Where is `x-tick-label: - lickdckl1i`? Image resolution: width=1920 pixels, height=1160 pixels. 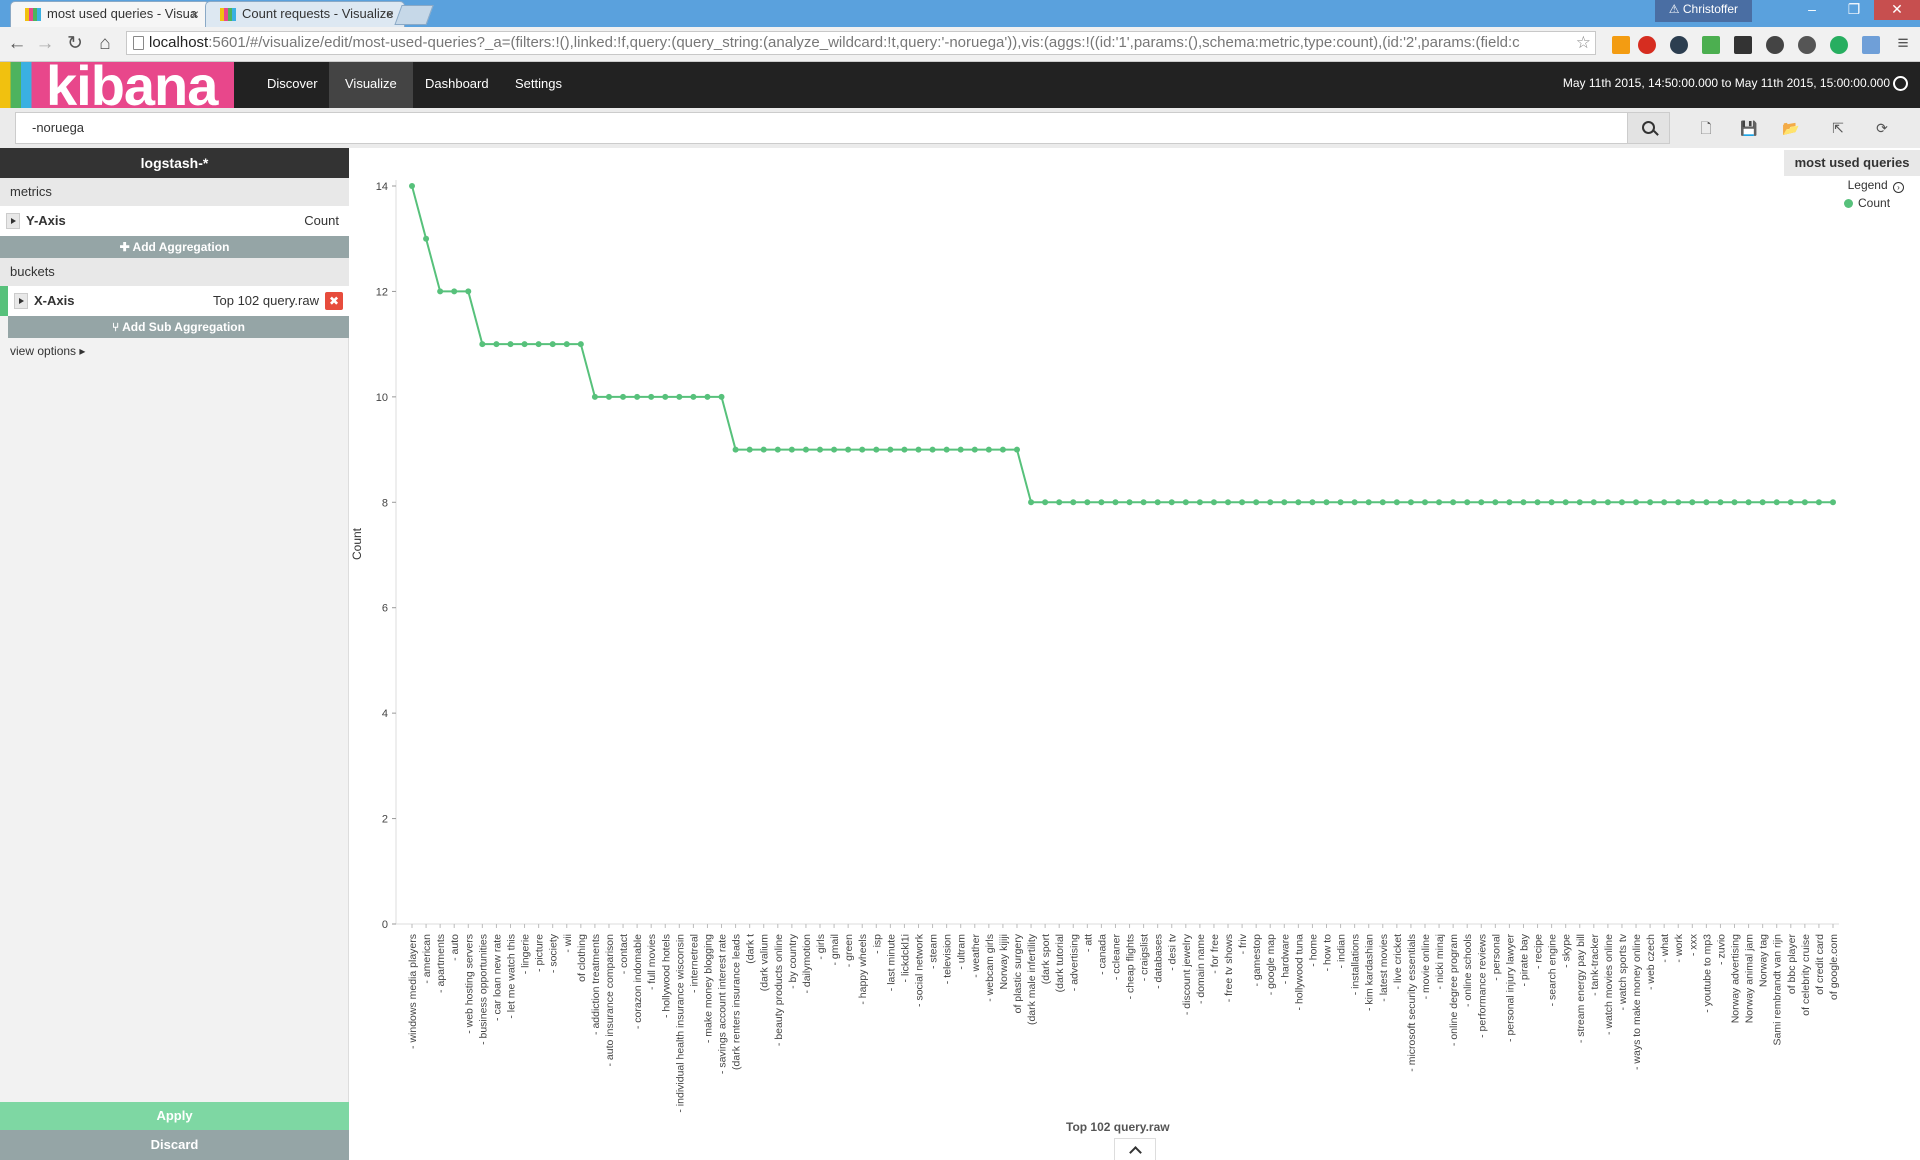
x-tick-label: - lickdckl1i is located at coordinates (905, 958).